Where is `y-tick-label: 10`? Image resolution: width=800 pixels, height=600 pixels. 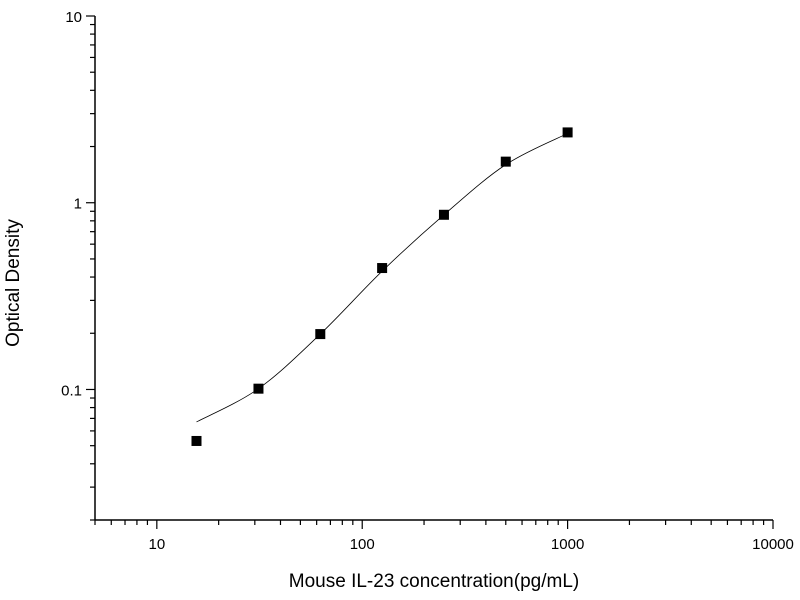 y-tick-label: 10 is located at coordinates (73, 17).